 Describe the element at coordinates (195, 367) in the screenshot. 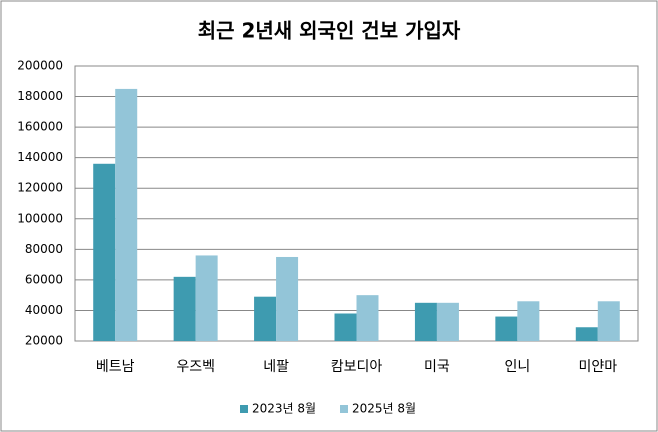

I see `x-tick-label: 우즈벡` at that location.